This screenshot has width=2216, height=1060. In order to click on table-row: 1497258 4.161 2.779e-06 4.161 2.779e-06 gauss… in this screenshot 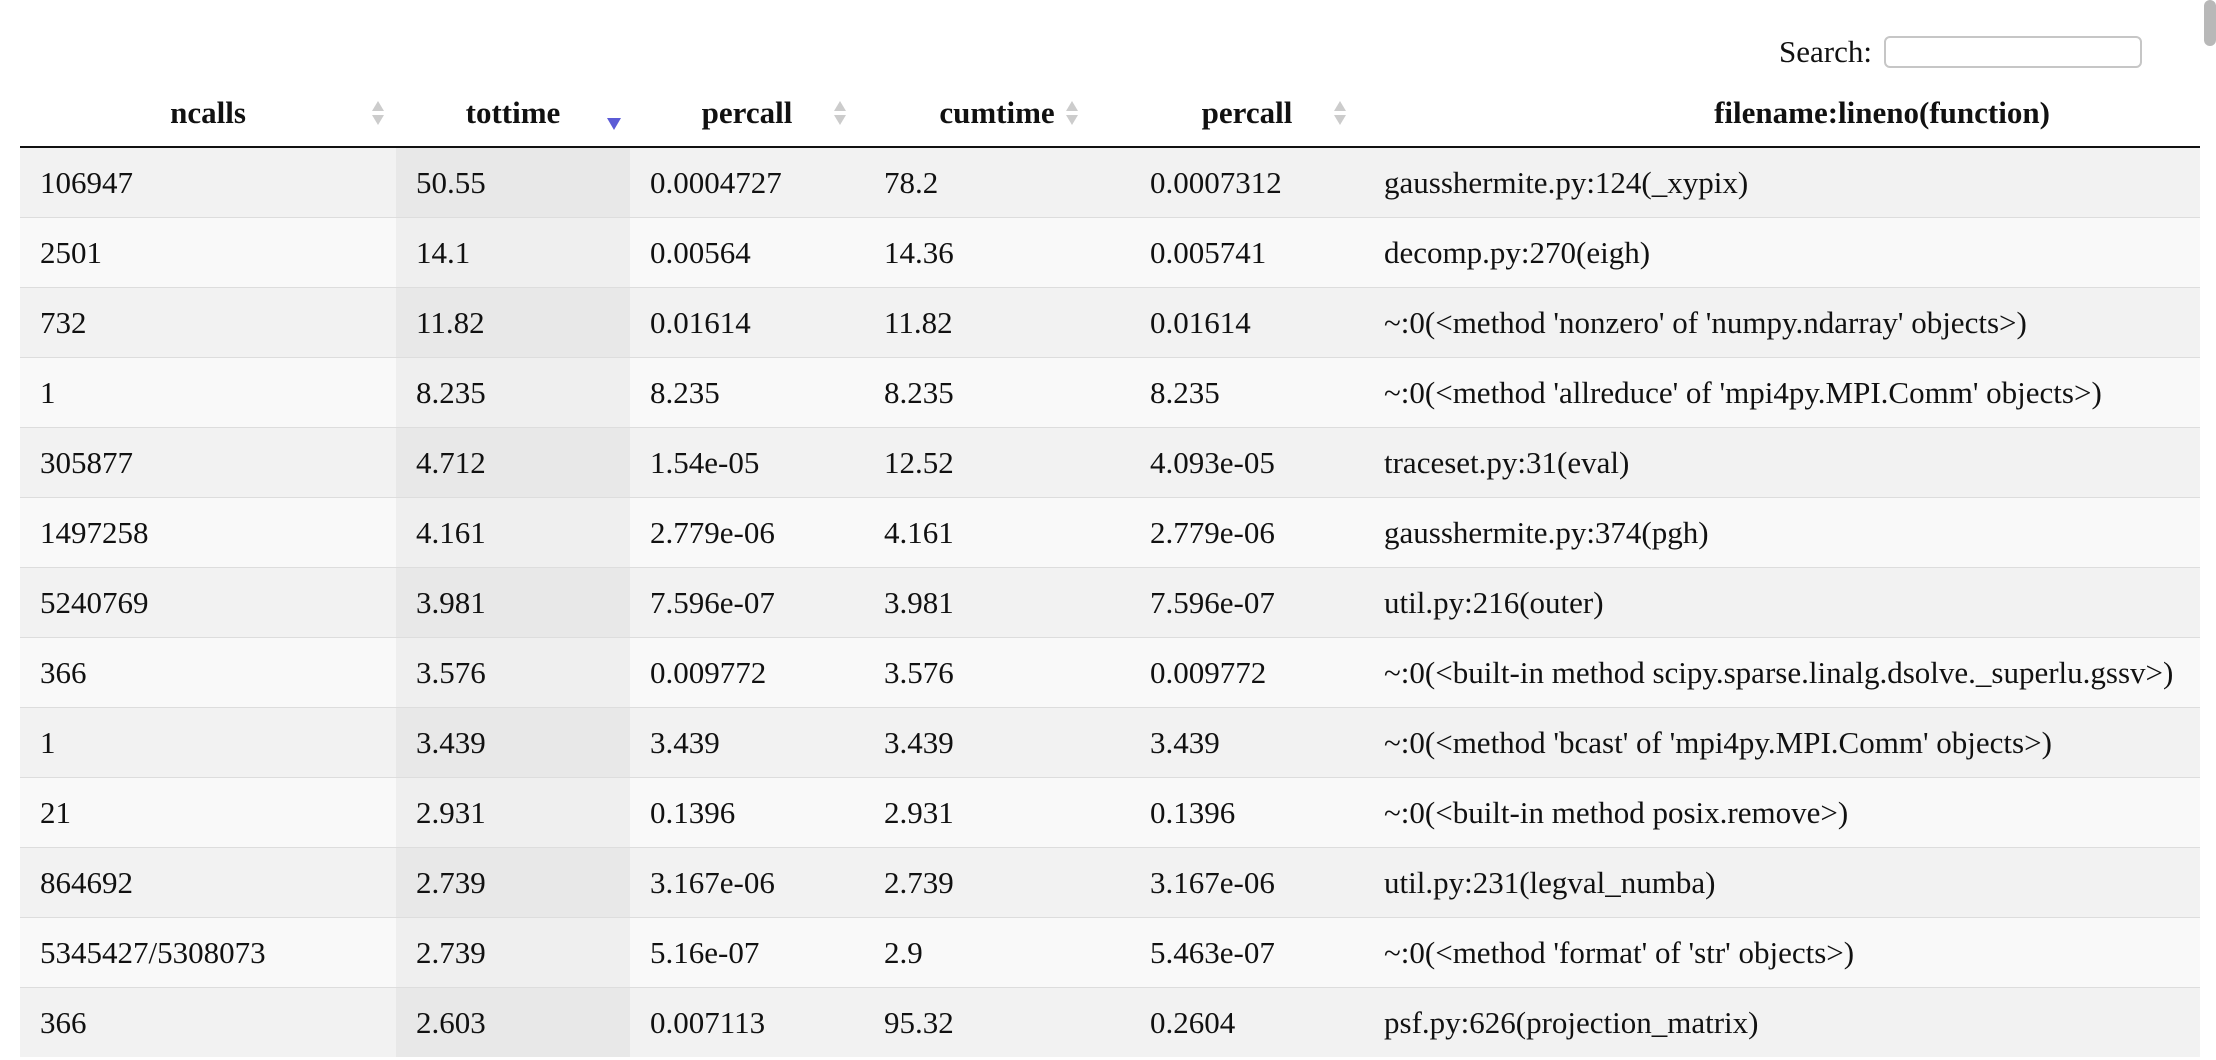, I will do `click(1110, 532)`.